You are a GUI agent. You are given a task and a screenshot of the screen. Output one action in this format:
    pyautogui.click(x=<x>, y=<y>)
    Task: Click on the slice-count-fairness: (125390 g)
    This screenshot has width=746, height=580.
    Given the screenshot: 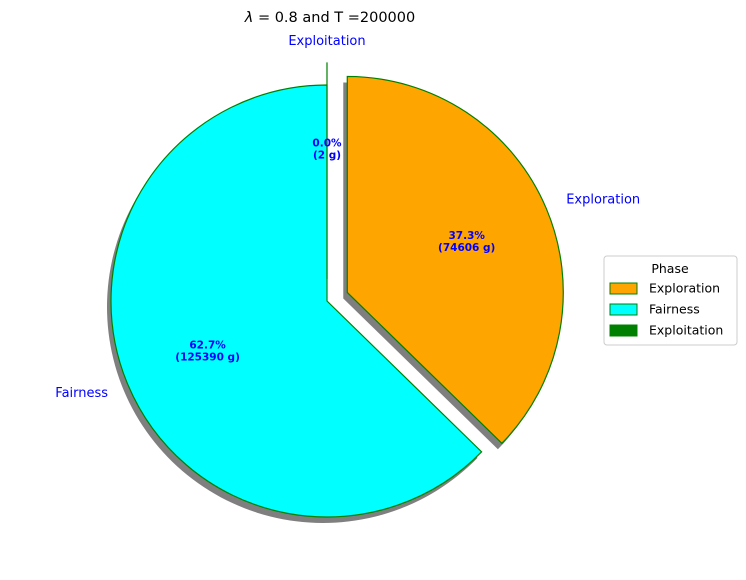 What is the action you would take?
    pyautogui.click(x=207, y=357)
    